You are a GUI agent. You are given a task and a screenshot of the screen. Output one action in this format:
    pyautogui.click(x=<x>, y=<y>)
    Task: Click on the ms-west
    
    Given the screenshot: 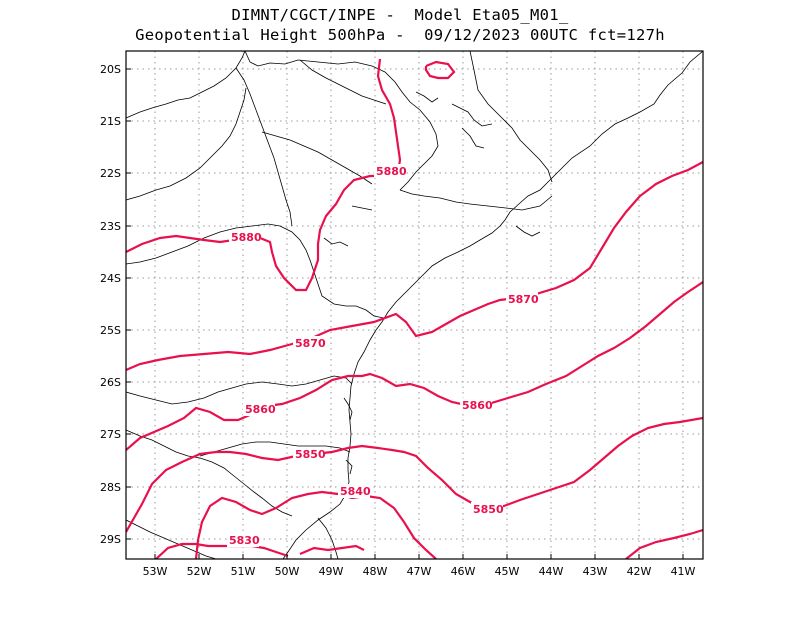 What is the action you would take?
    pyautogui.click(x=186, y=144)
    